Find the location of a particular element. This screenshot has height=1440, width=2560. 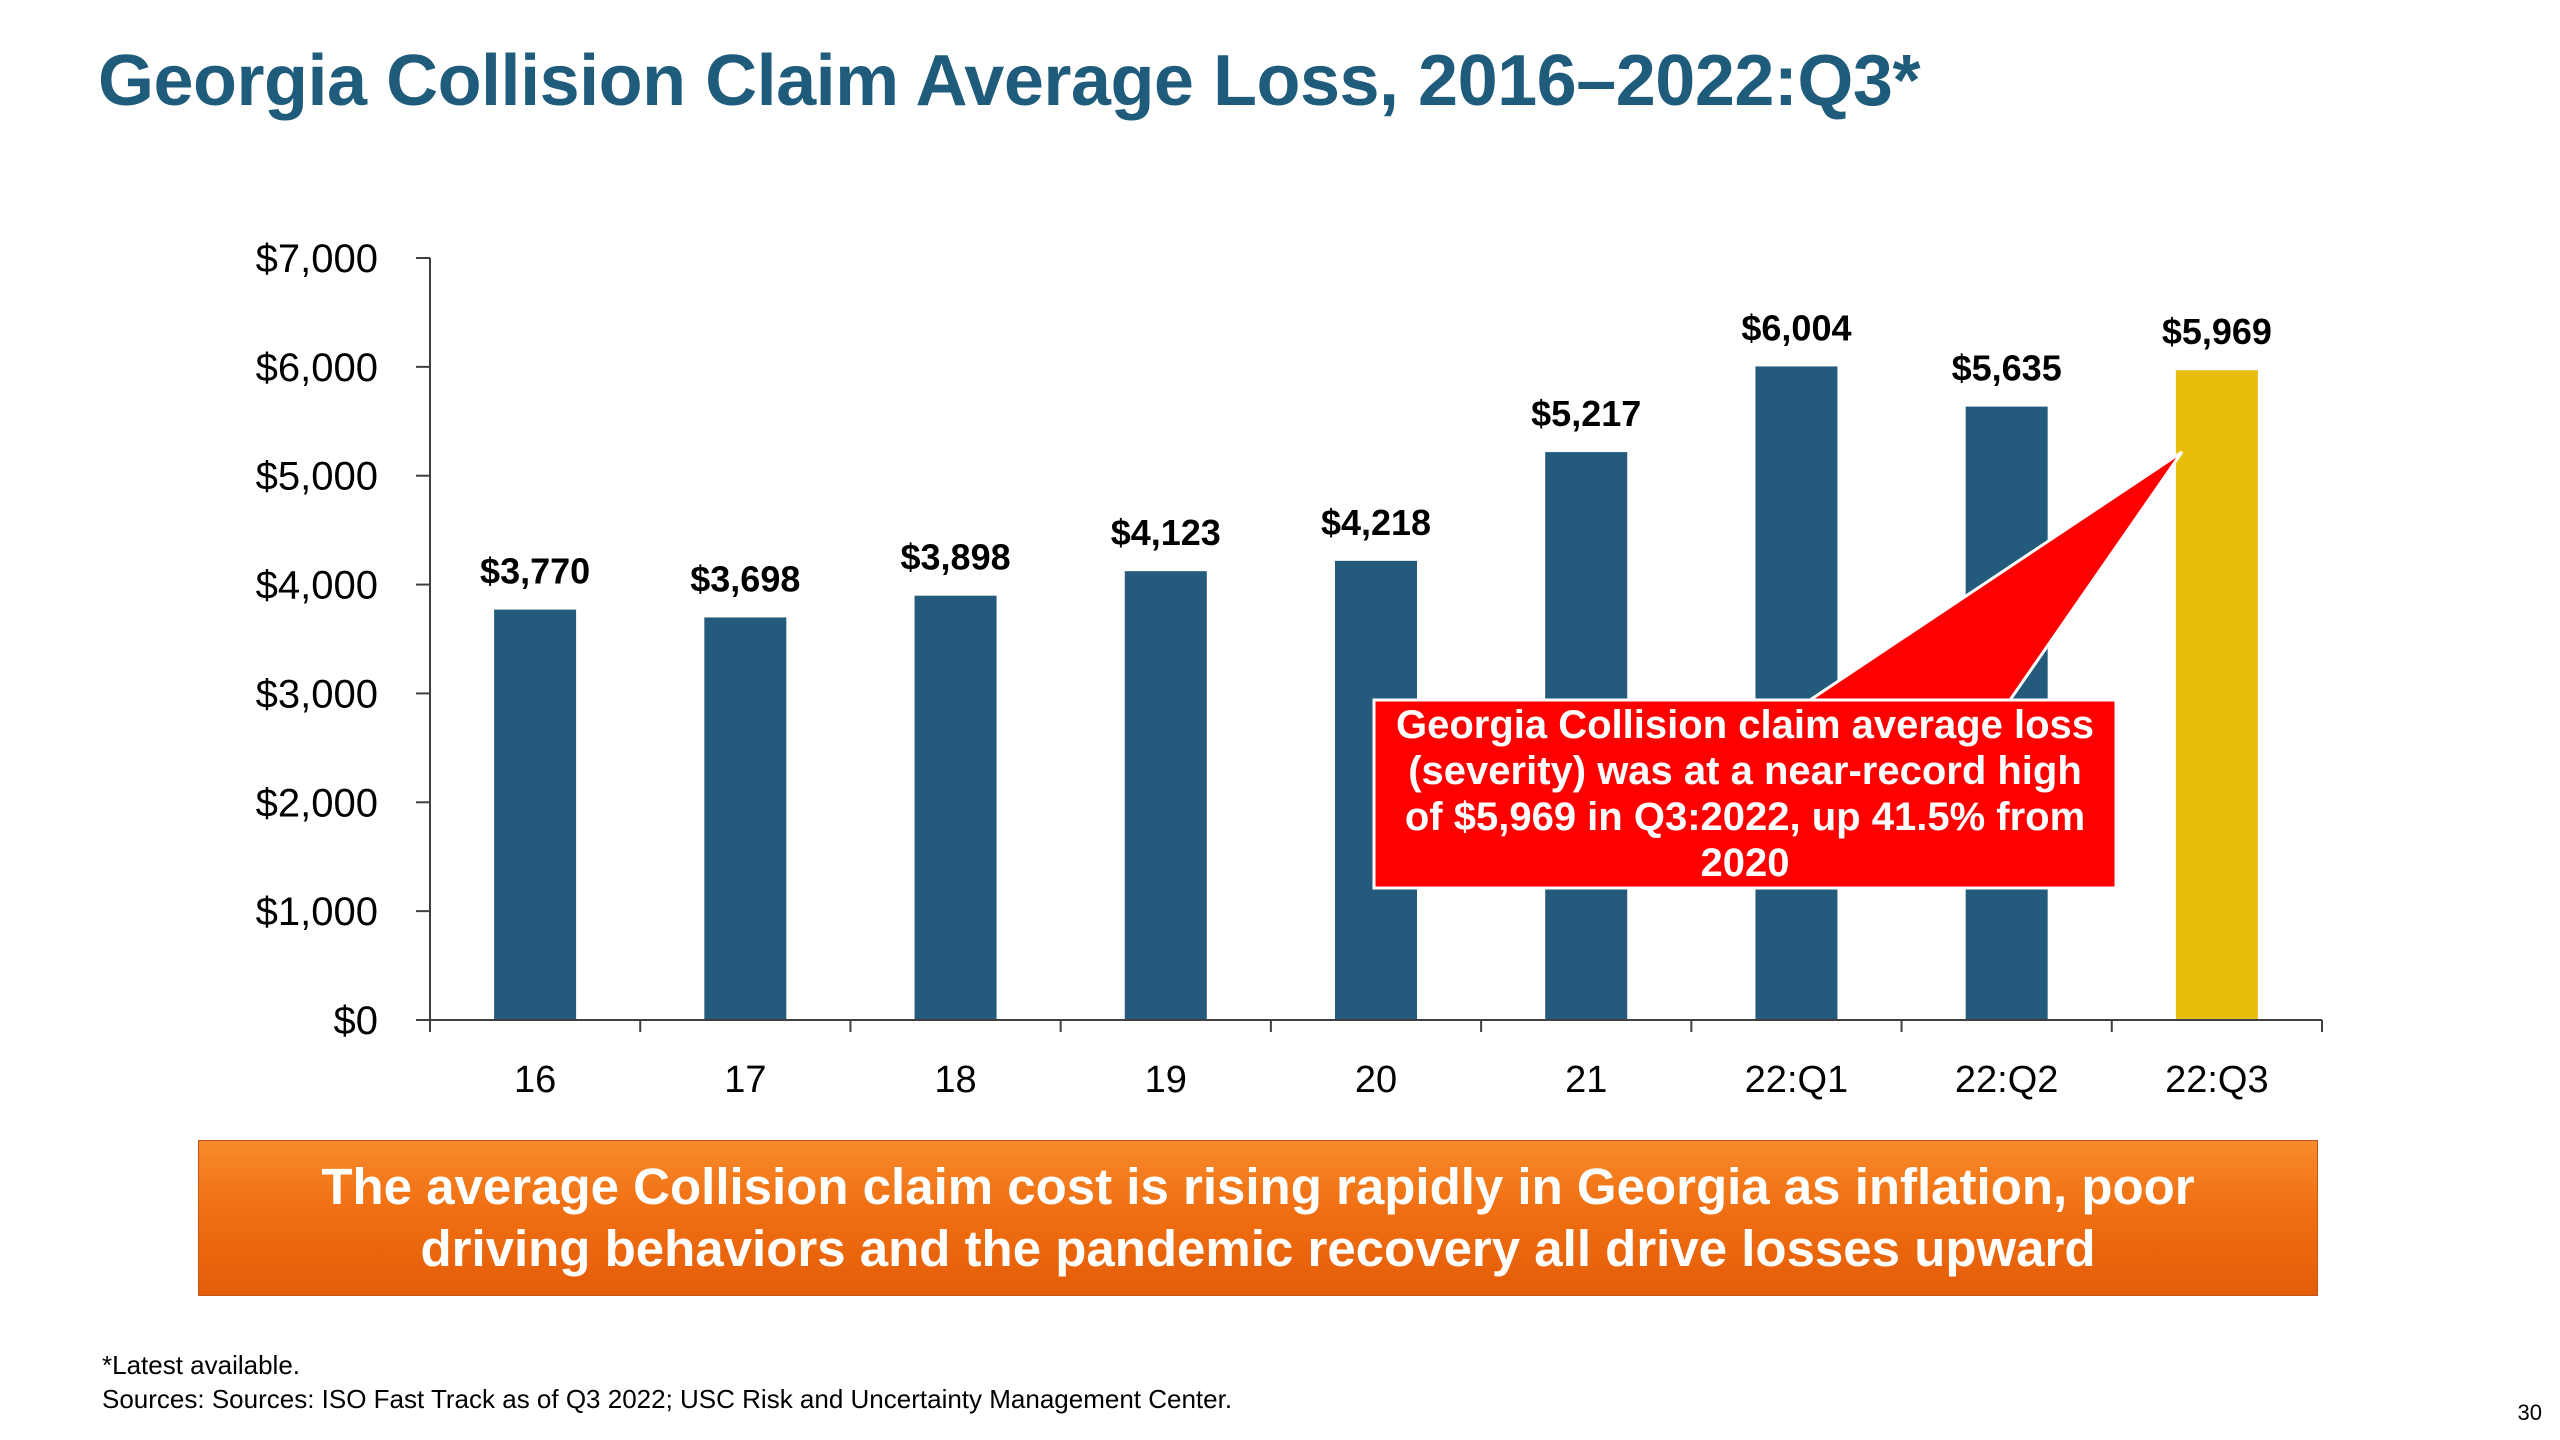

footnote: *Latest available. is located at coordinates (201, 1365).